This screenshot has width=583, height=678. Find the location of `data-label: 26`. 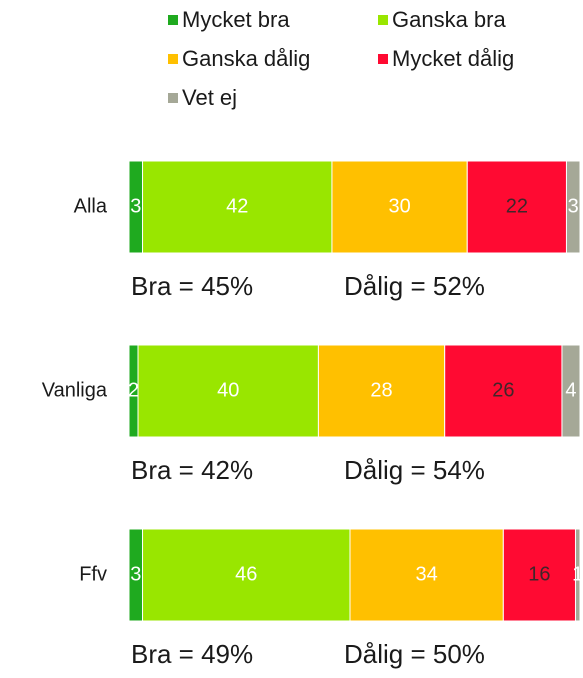

data-label: 26 is located at coordinates (503, 390).